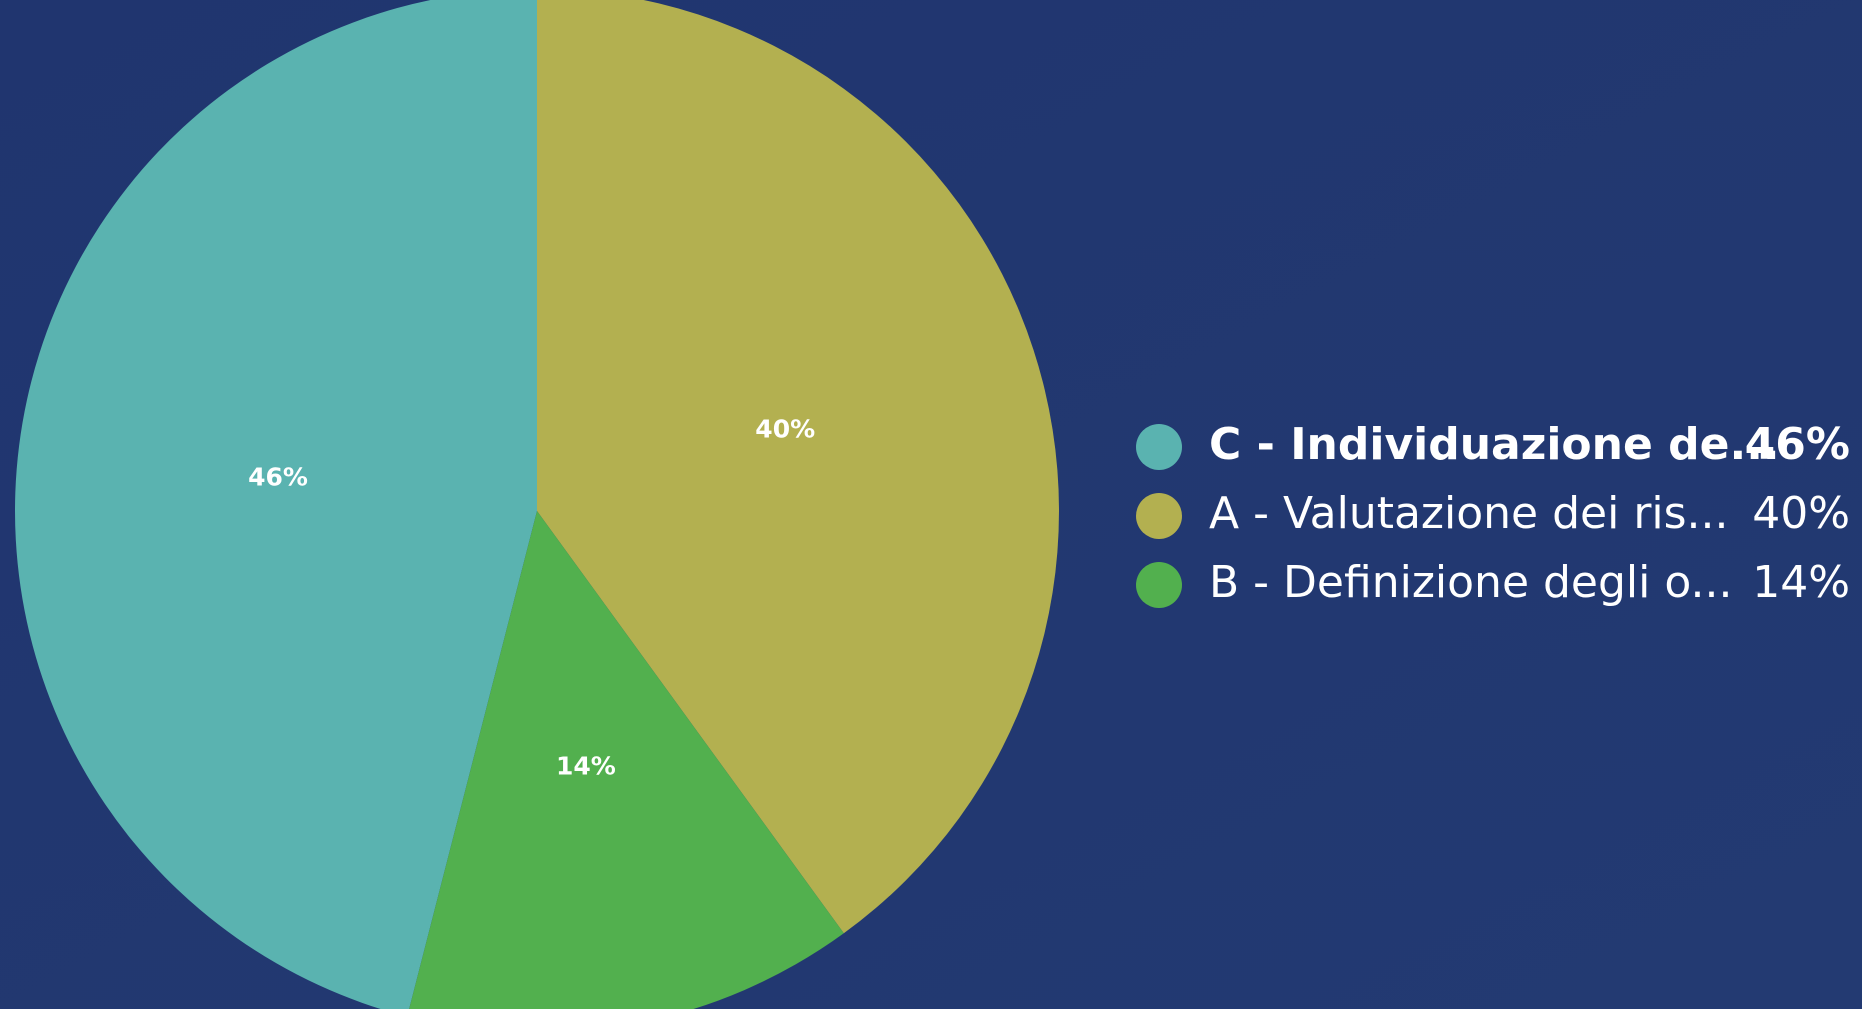 The image size is (1862, 1009). I want to click on legend-value: 40%, so click(1801, 513).